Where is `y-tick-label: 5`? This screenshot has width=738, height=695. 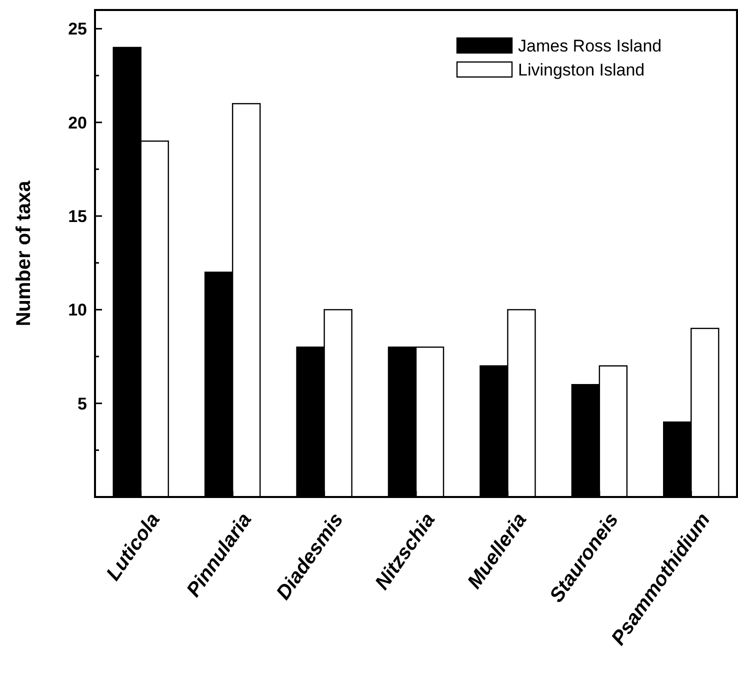
y-tick-label: 5 is located at coordinates (82, 404).